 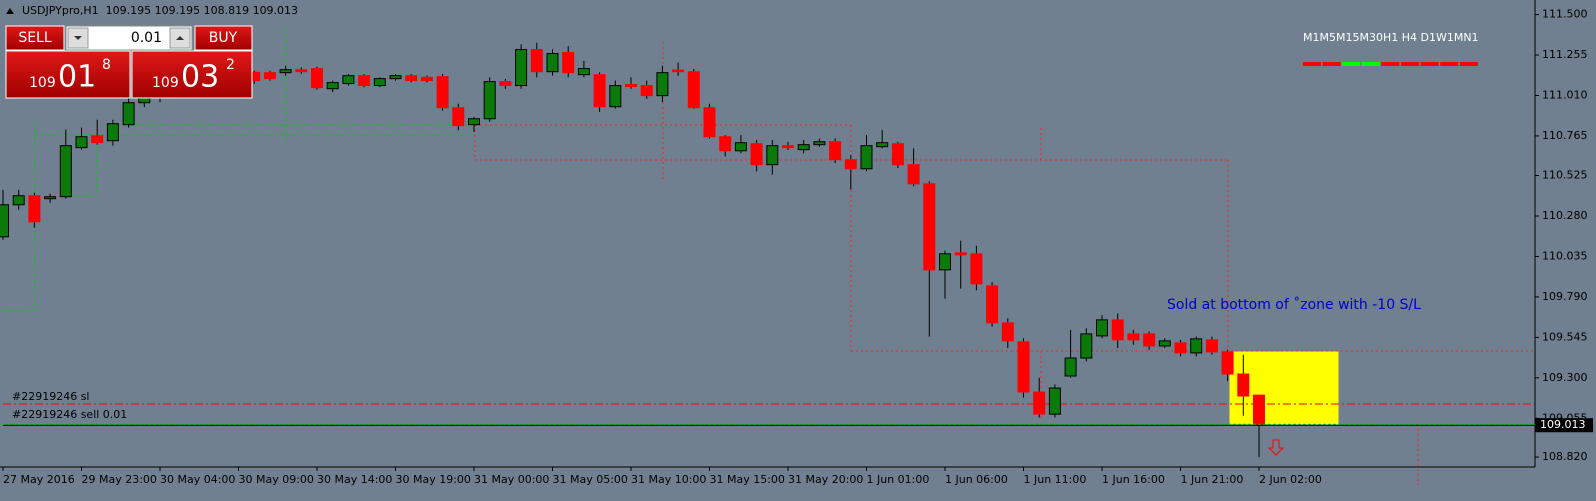 I want to click on x-tick-label: 30 May 14:00, so click(x=354, y=479).